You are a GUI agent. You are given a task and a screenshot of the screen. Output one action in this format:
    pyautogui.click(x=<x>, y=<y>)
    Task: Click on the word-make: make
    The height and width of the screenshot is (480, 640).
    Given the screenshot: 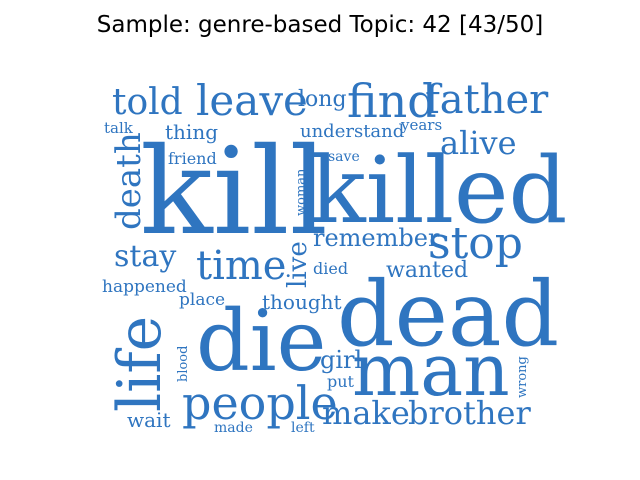 What is the action you would take?
    pyautogui.click(x=366, y=413)
    